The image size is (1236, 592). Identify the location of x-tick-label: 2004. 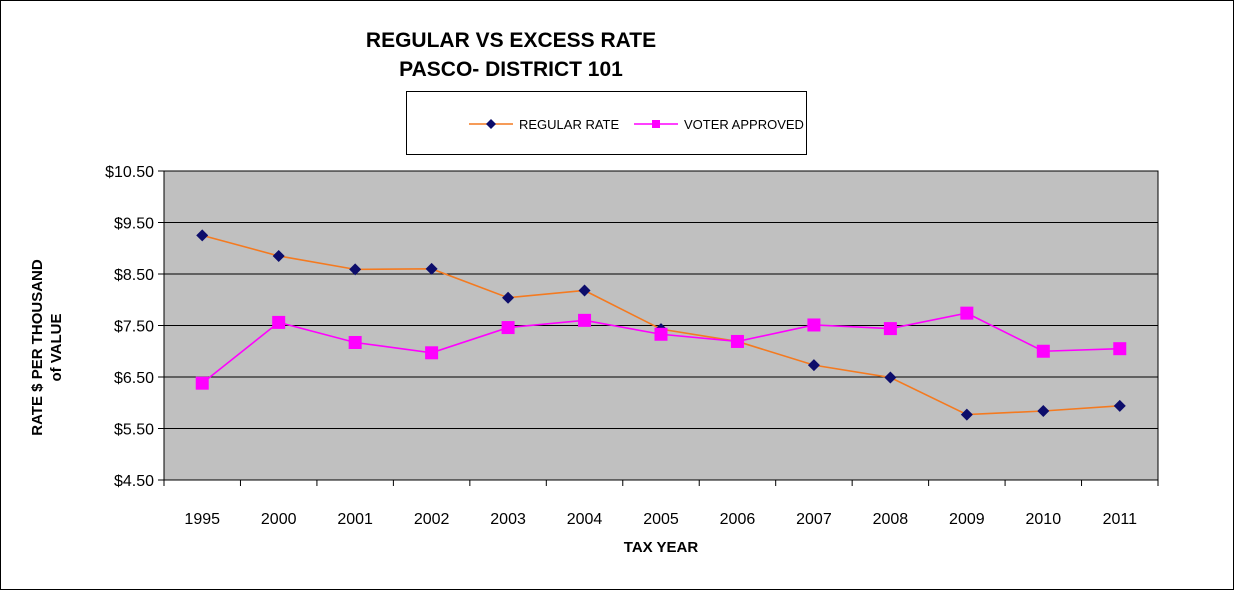
(585, 519).